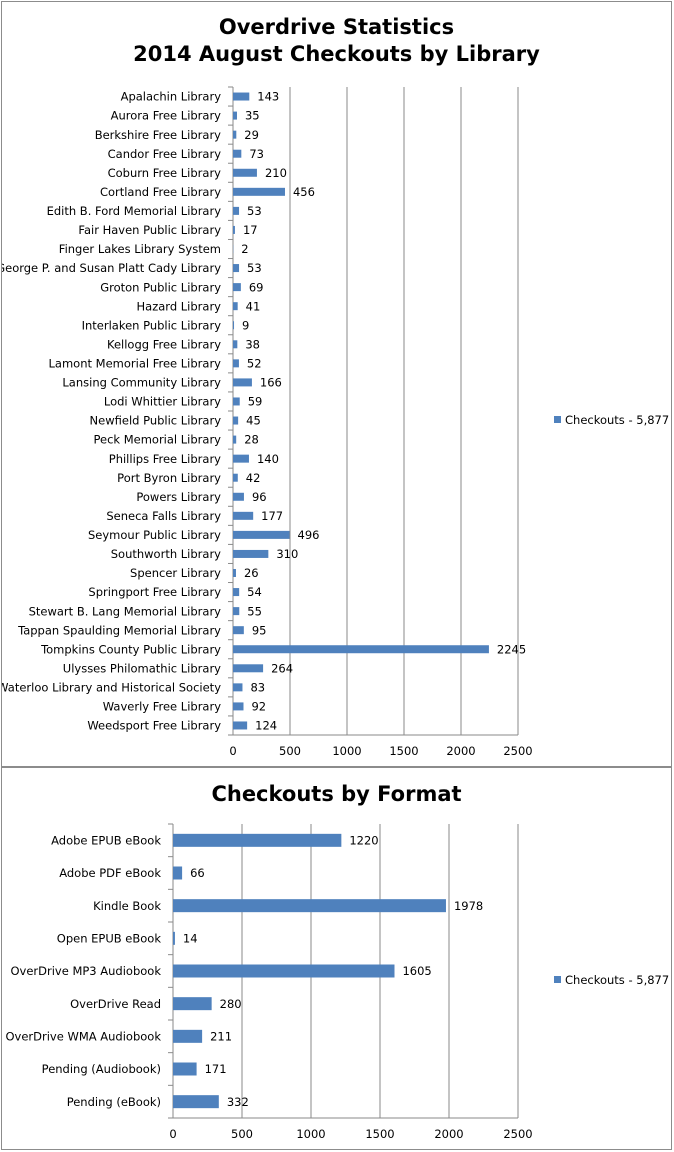 The width and height of the screenshot is (674, 1152). I want to click on data-label: 210, so click(276, 173).